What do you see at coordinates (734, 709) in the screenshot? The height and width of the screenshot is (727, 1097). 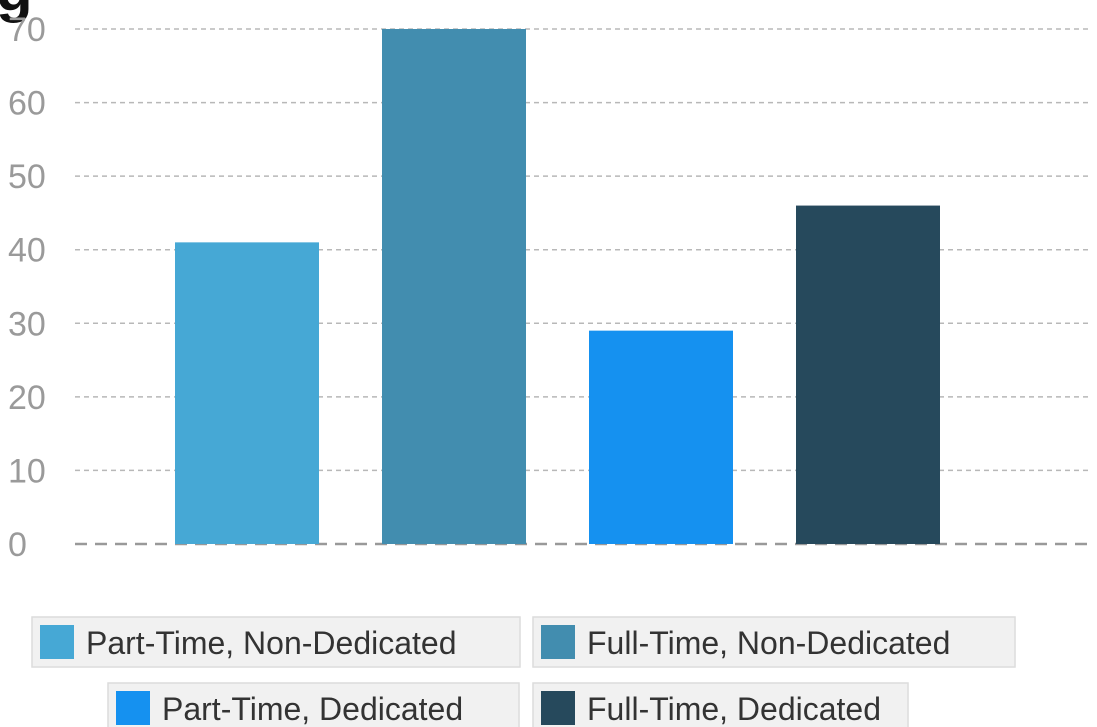 I see `legend-label: Full-Time, Dedicated` at bounding box center [734, 709].